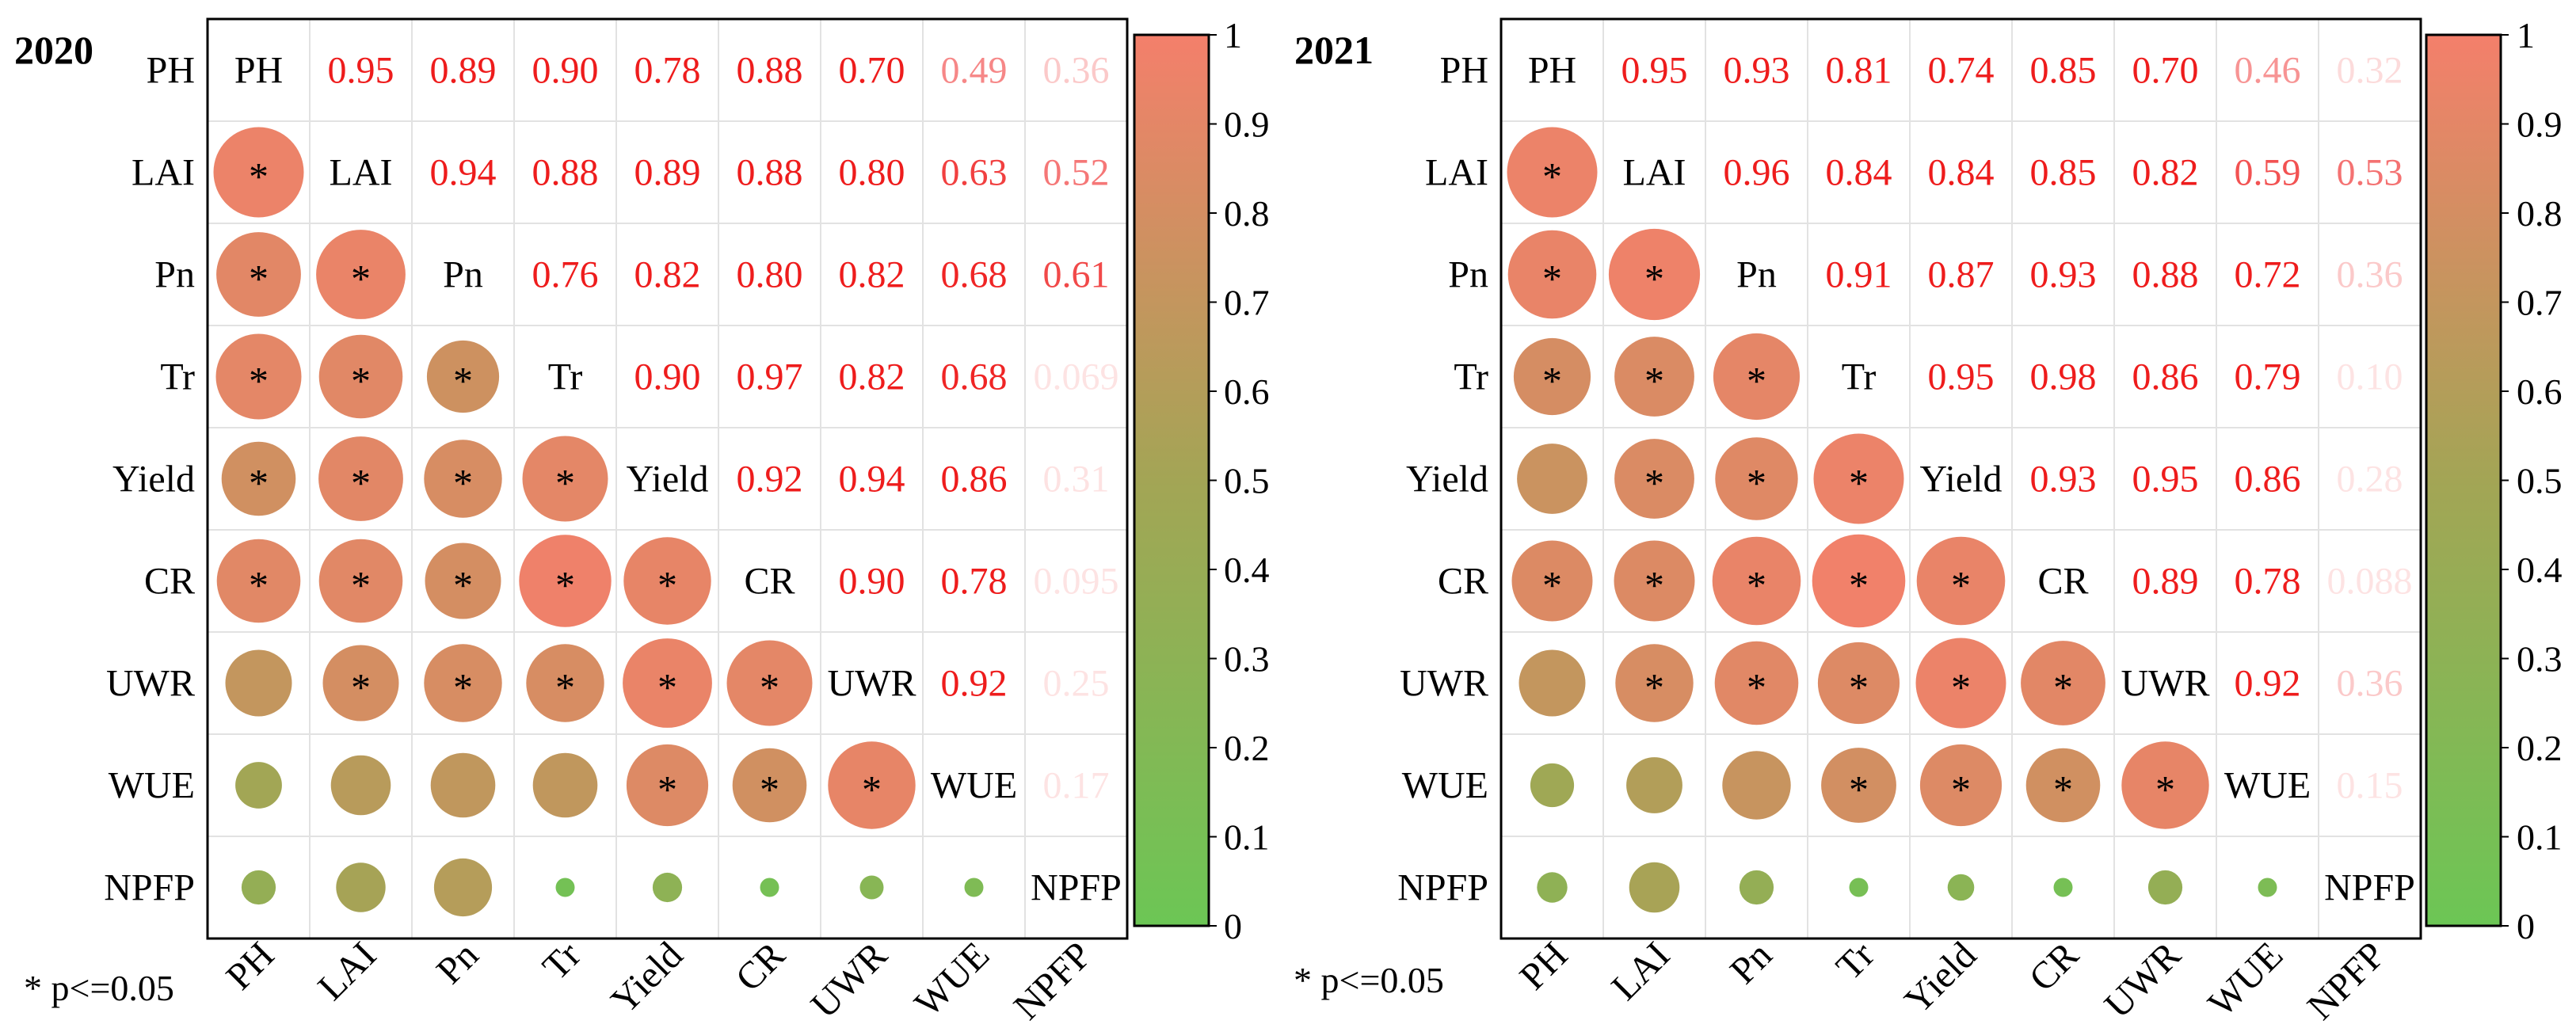 This screenshot has width=2576, height=1028. Describe the element at coordinates (2540, 303) in the screenshot. I see `colorbar-tick-label: 0.7` at that location.